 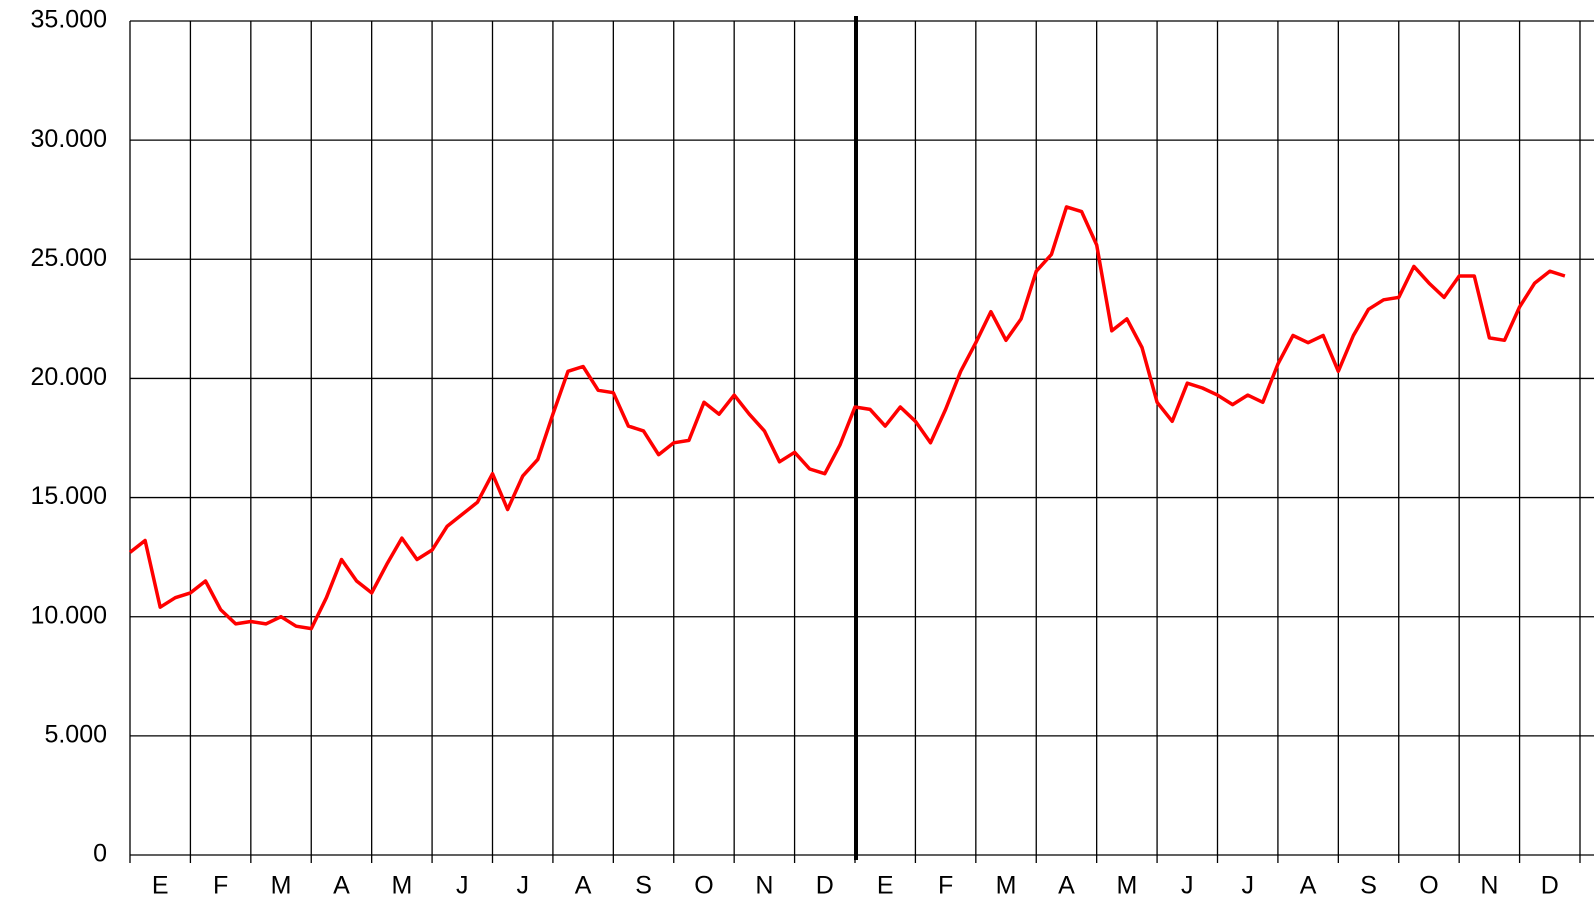 What do you see at coordinates (69, 615) in the screenshot?
I see `y-tick-label: 10.000` at bounding box center [69, 615].